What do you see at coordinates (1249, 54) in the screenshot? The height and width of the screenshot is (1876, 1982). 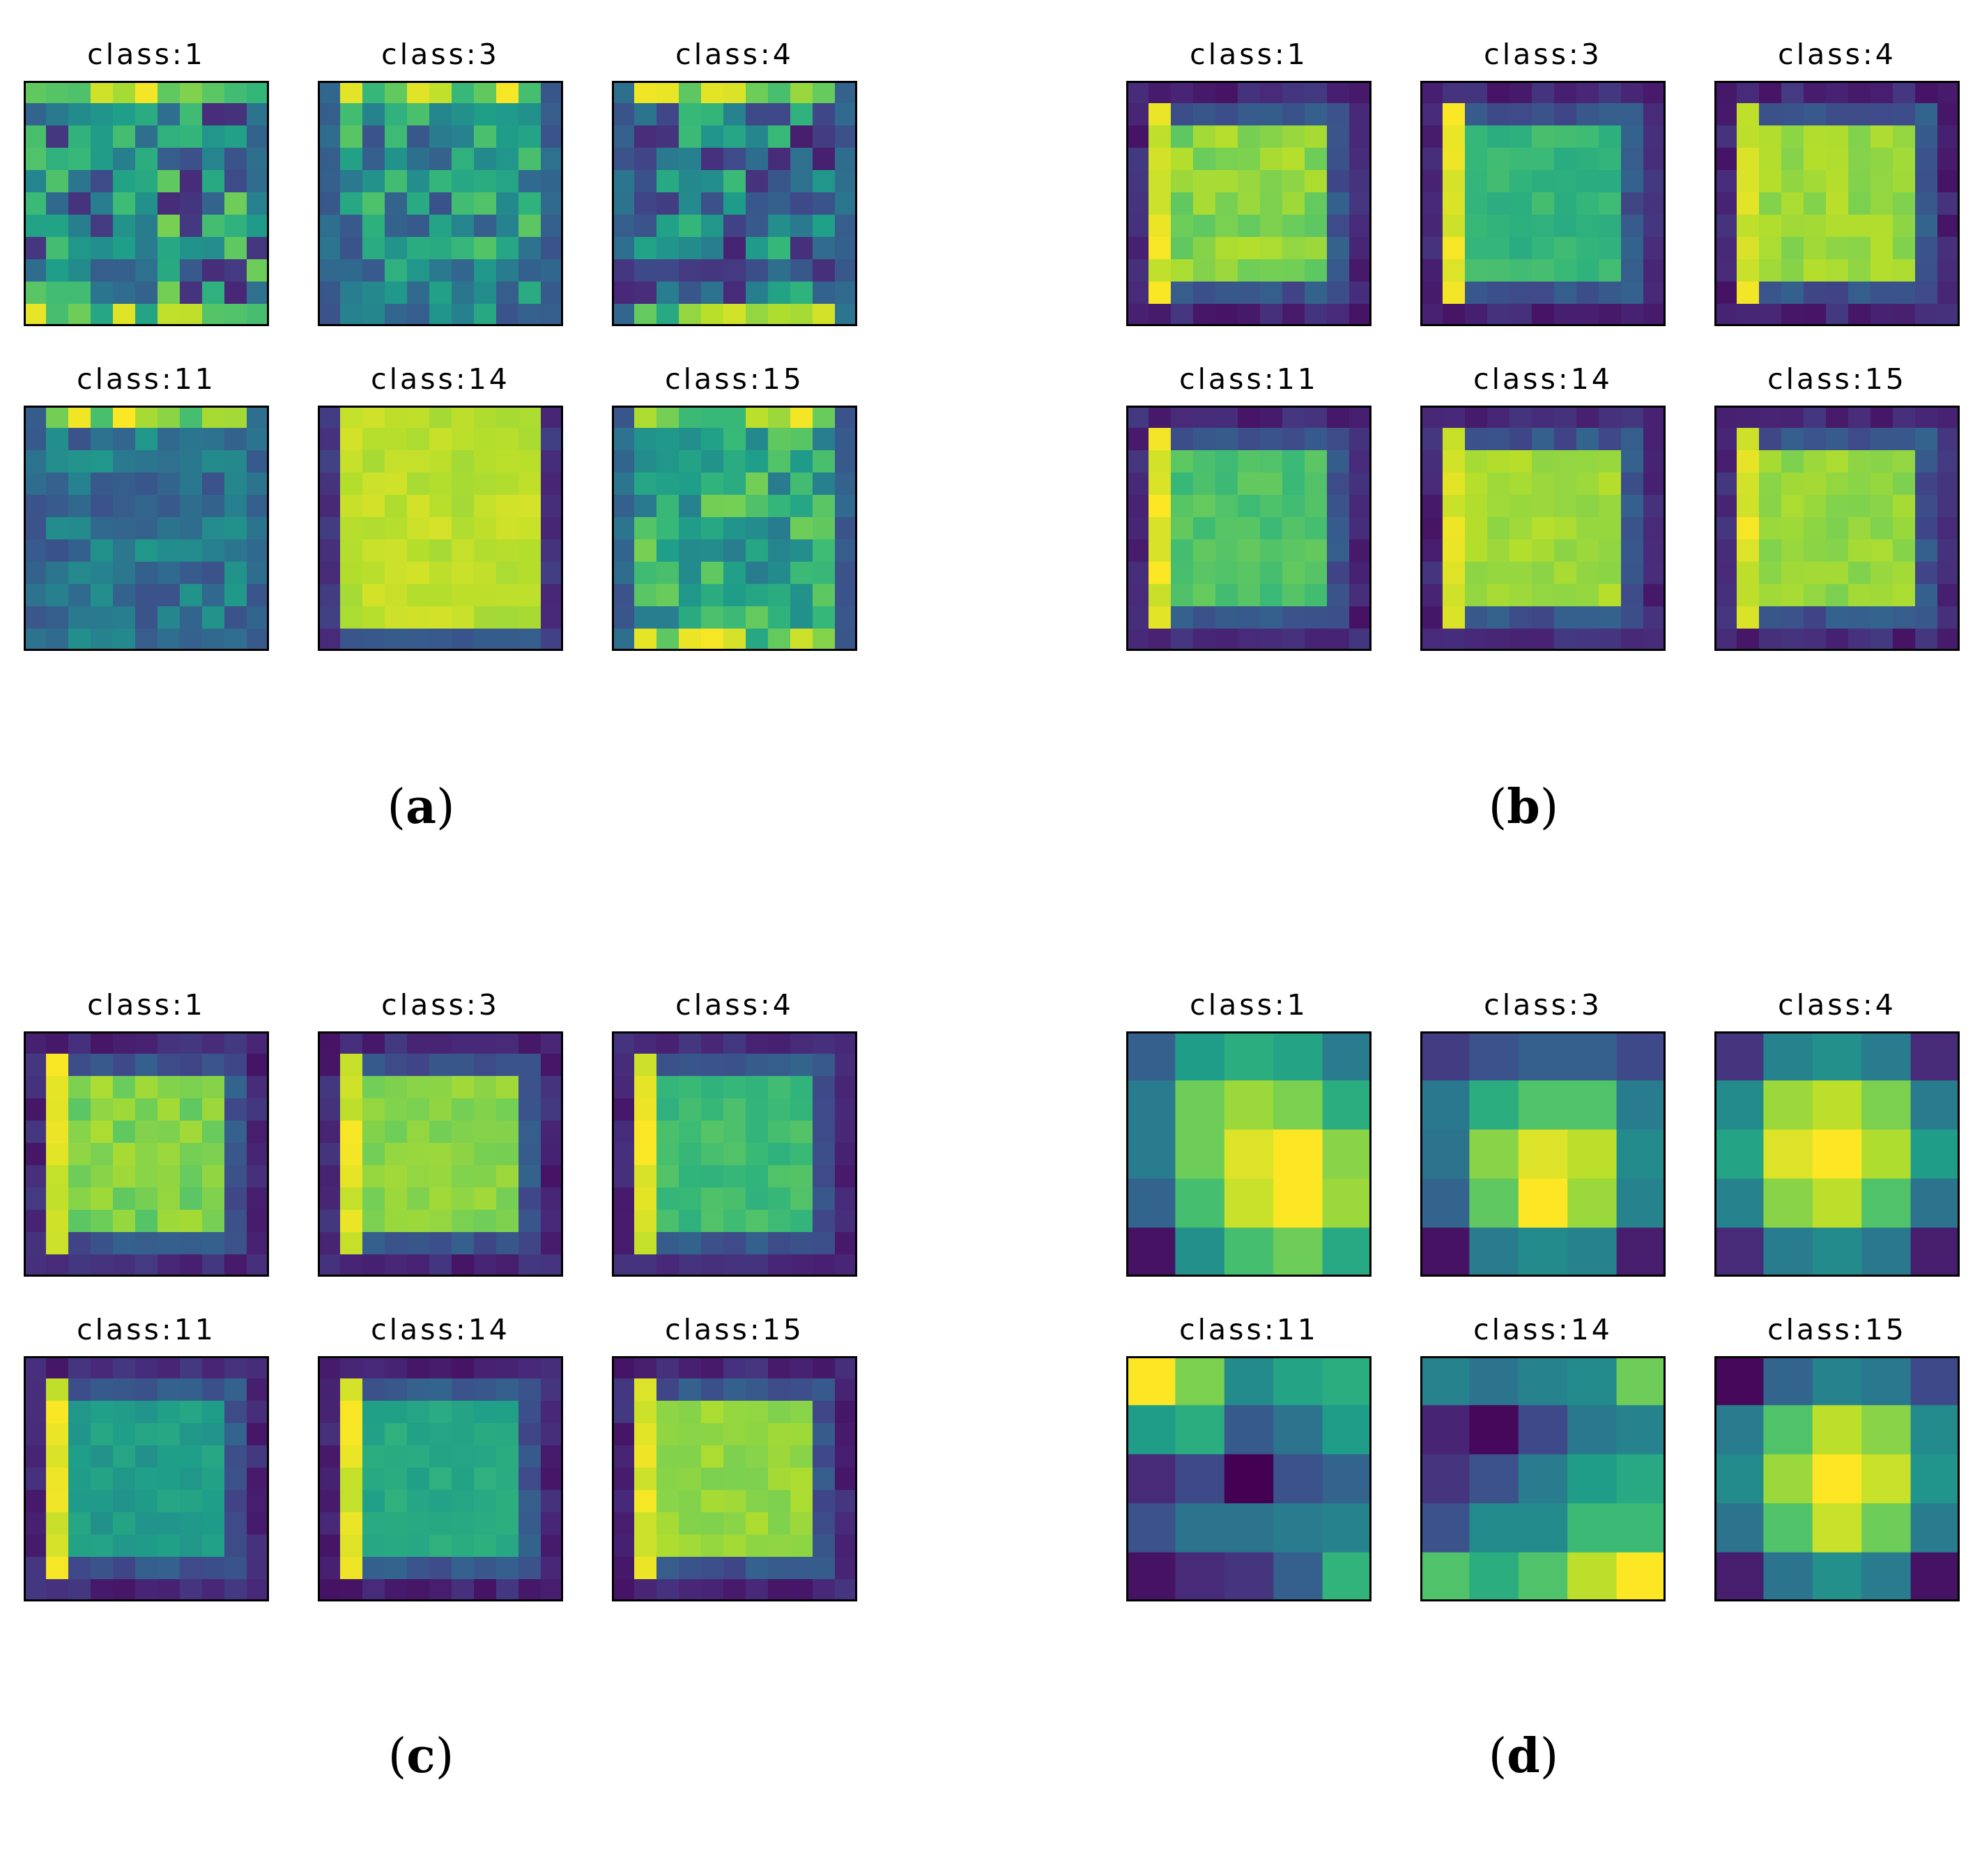 I see `heatmap-title: class:1` at bounding box center [1249, 54].